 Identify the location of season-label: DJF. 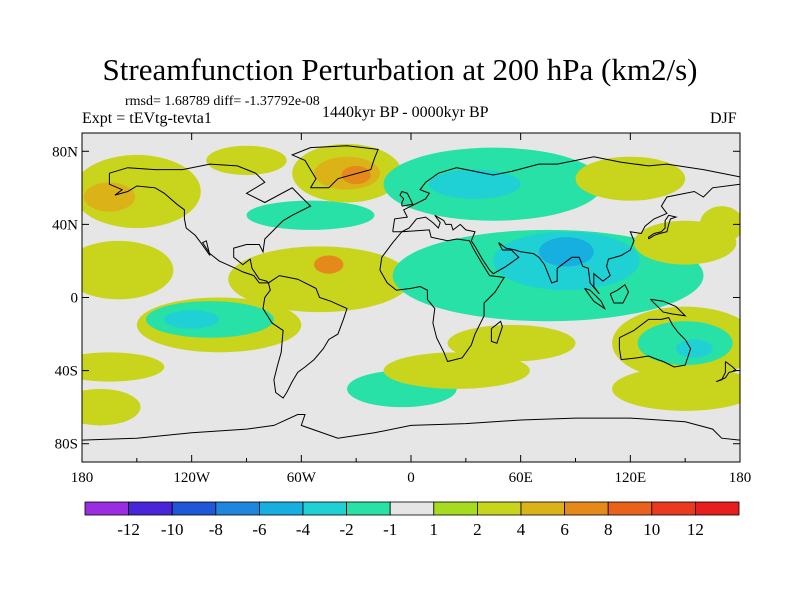
(723, 118).